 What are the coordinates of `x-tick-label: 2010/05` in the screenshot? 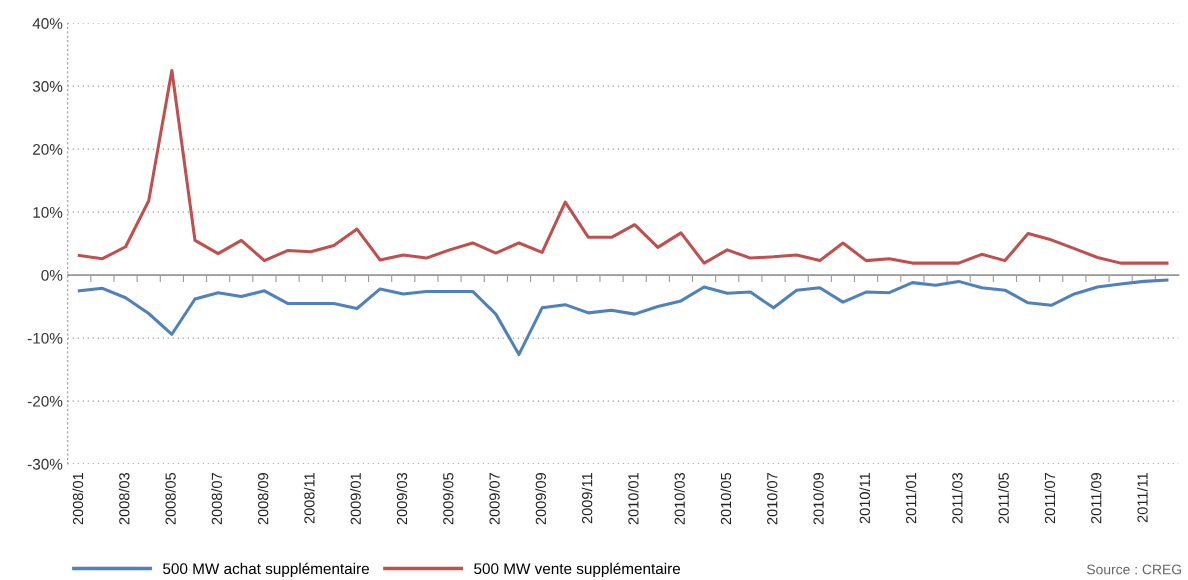 It's located at (726, 498).